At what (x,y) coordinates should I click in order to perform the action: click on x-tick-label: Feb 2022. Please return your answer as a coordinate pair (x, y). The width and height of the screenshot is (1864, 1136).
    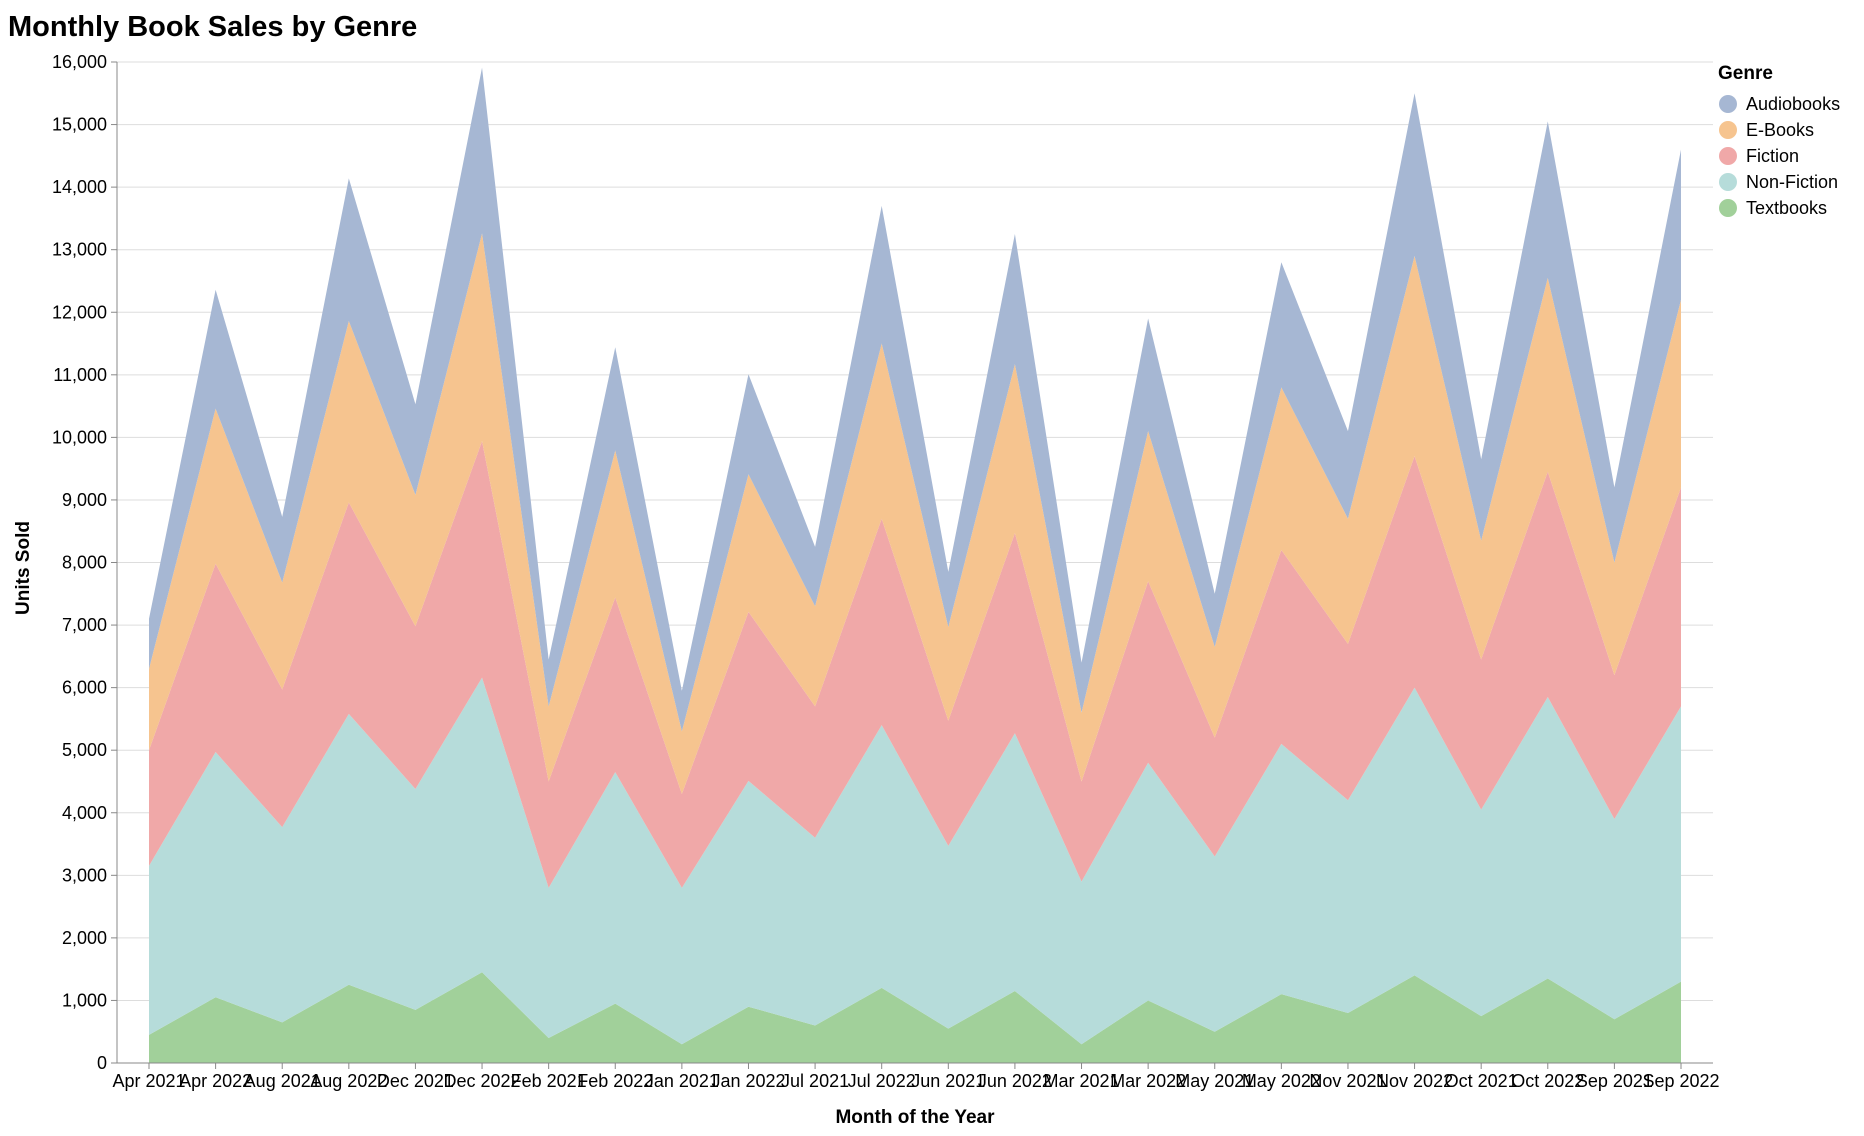
    Looking at the image, I should click on (615, 1081).